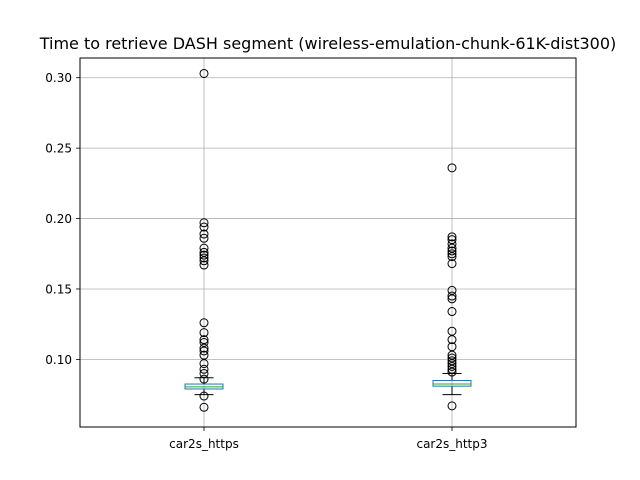 The image size is (640, 480). What do you see at coordinates (58, 219) in the screenshot?
I see `y-tick-label: 0.20` at bounding box center [58, 219].